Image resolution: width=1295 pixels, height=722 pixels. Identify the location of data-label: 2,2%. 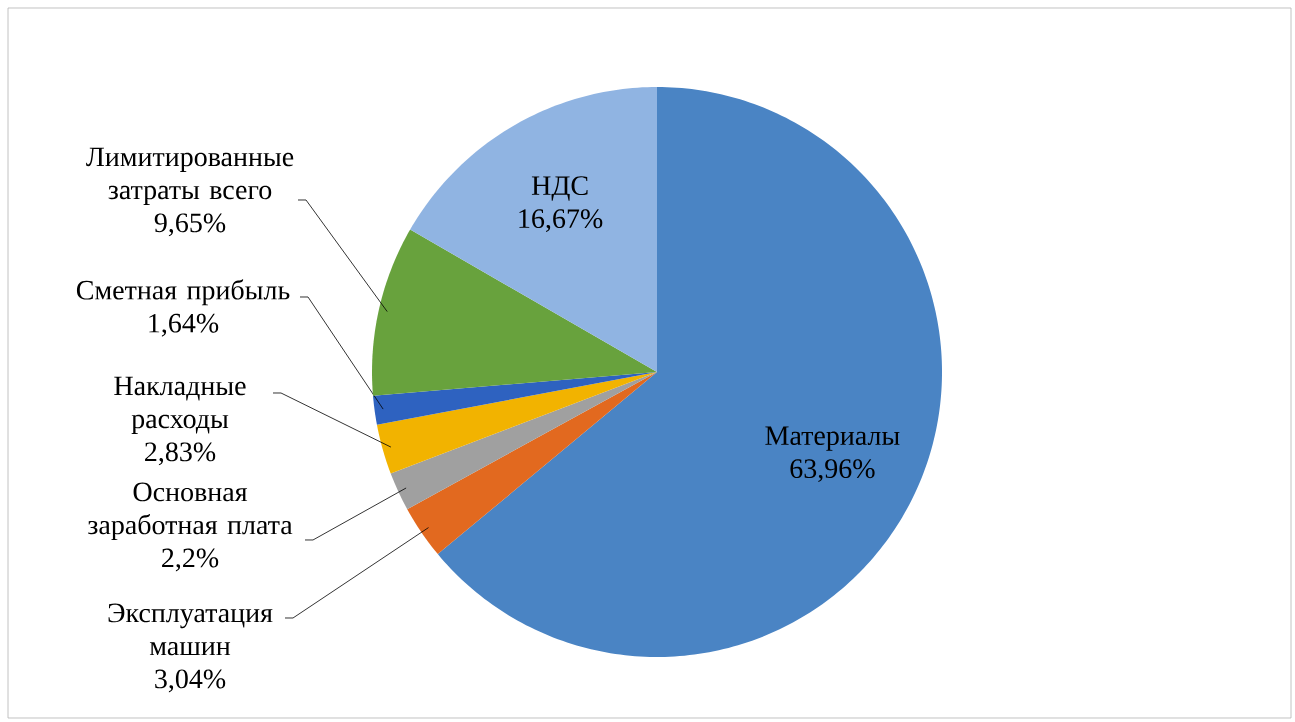
(190, 560).